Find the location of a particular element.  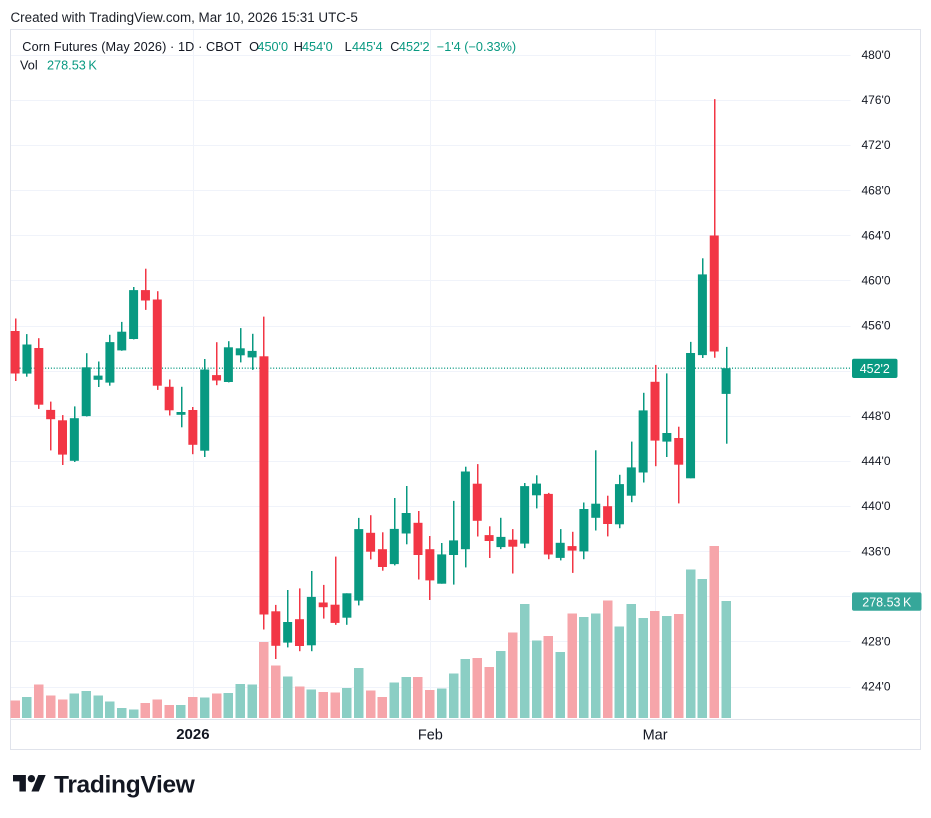

svg-text: 472'0 is located at coordinates (876, 145).